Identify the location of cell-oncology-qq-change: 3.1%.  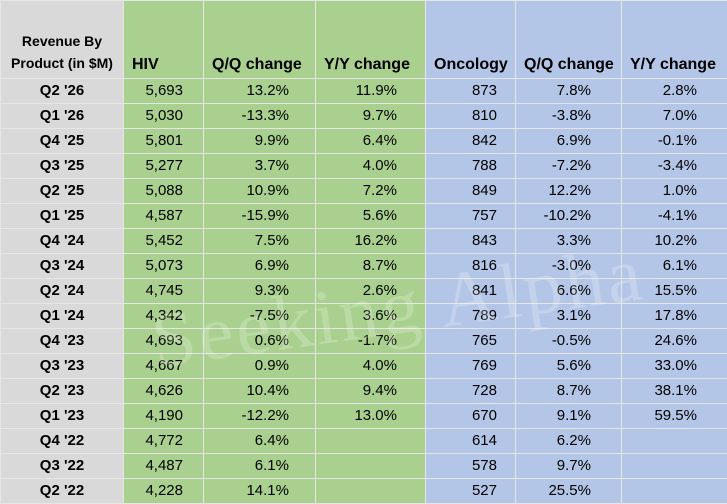
(569, 316).